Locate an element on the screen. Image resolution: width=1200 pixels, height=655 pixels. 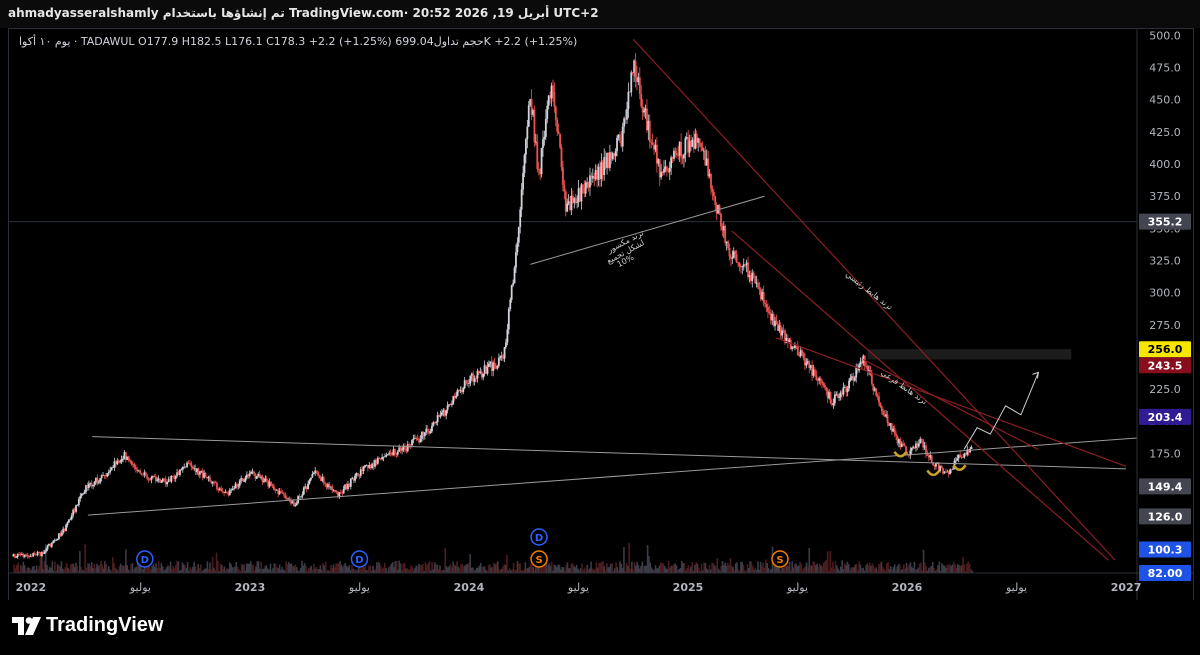
x-tick-label: يوليو is located at coordinates (140, 587).